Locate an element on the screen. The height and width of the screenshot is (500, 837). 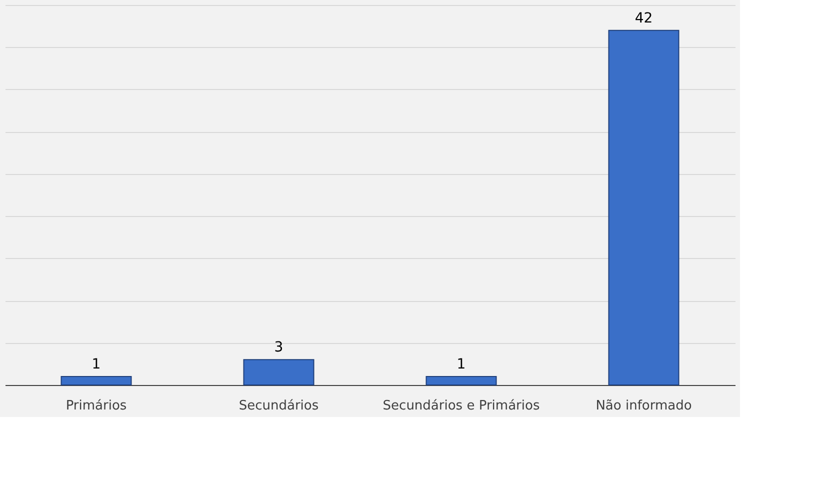
data-label: 42 is located at coordinates (643, 18).